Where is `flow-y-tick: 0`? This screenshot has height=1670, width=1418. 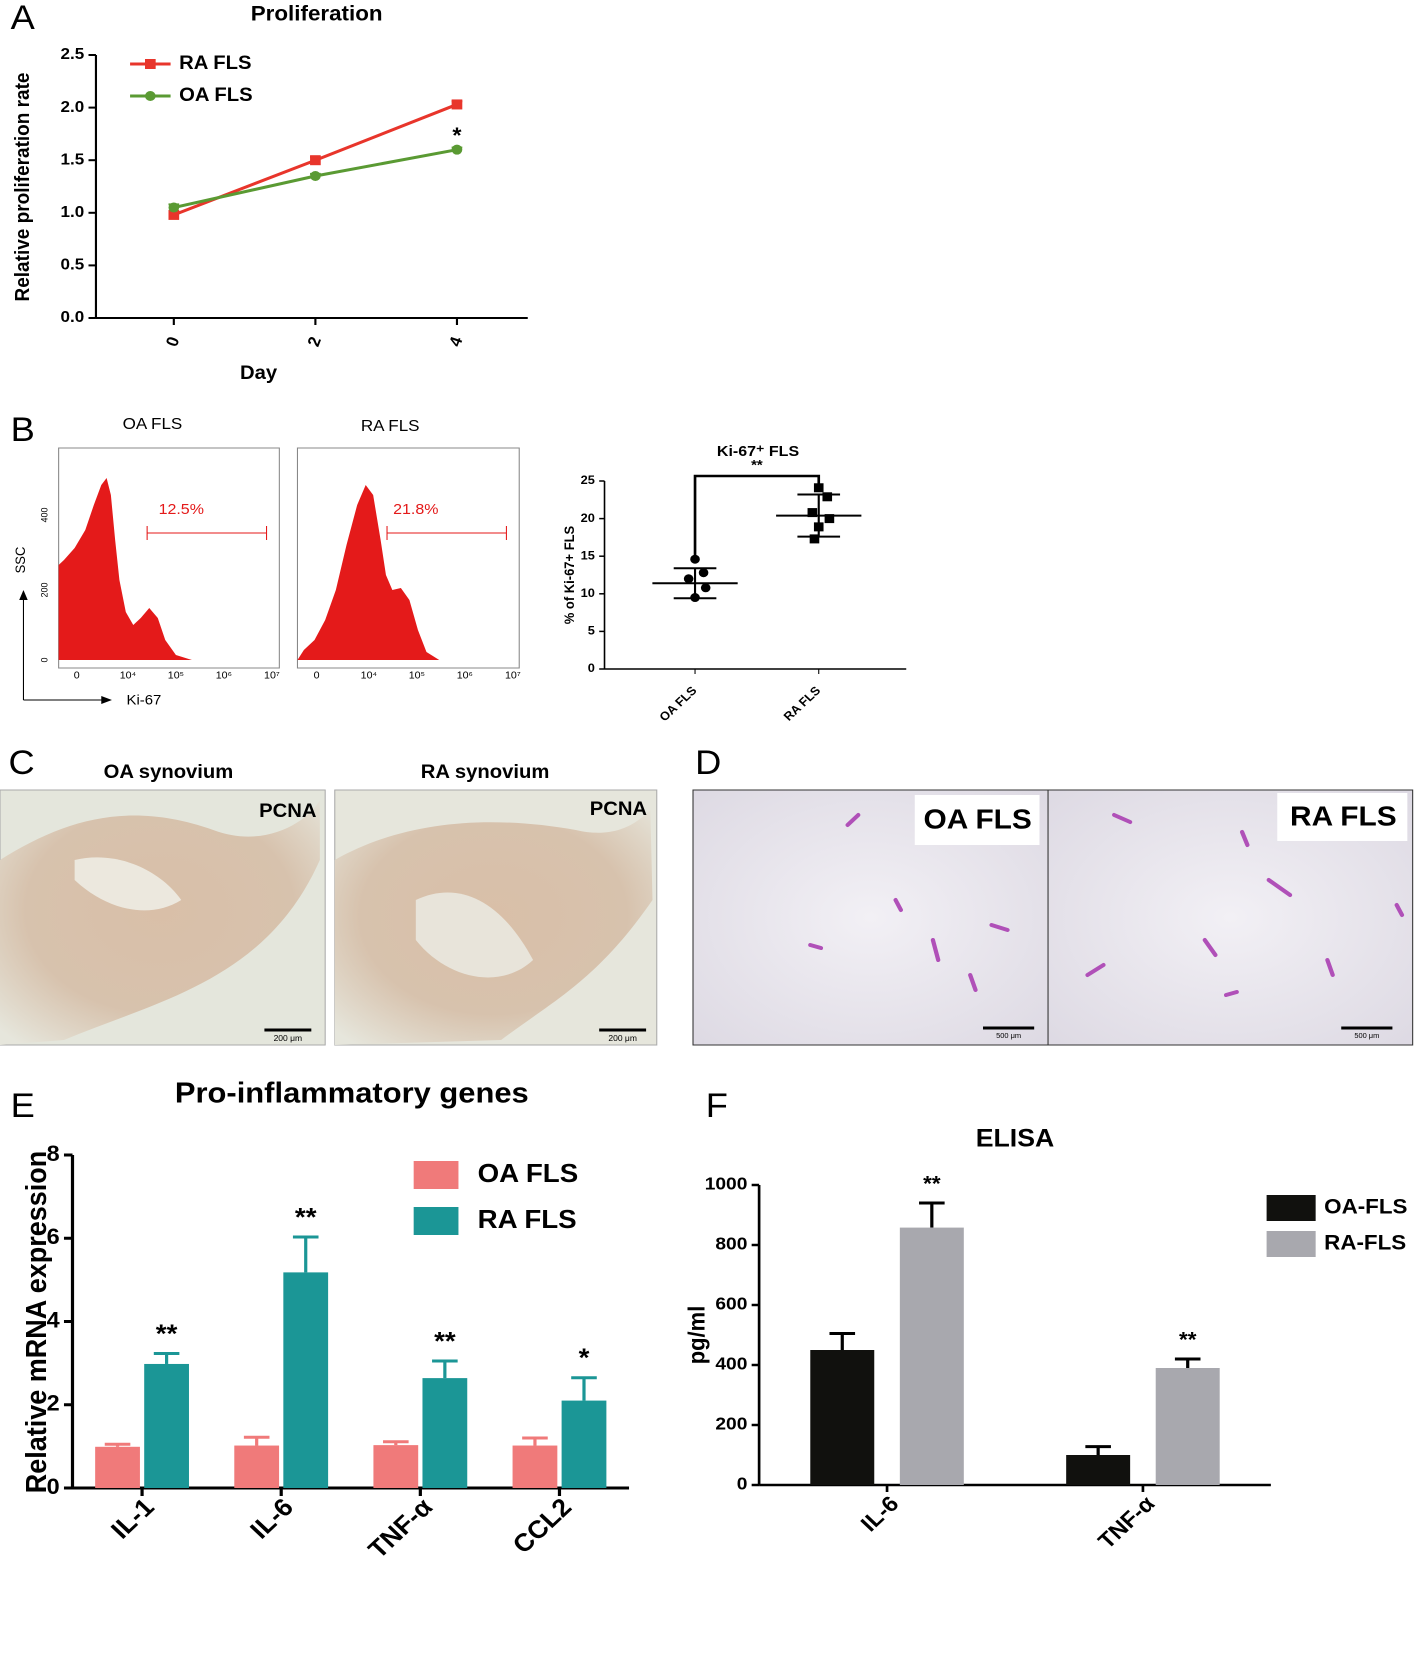 flow-y-tick: 0 is located at coordinates (44, 659).